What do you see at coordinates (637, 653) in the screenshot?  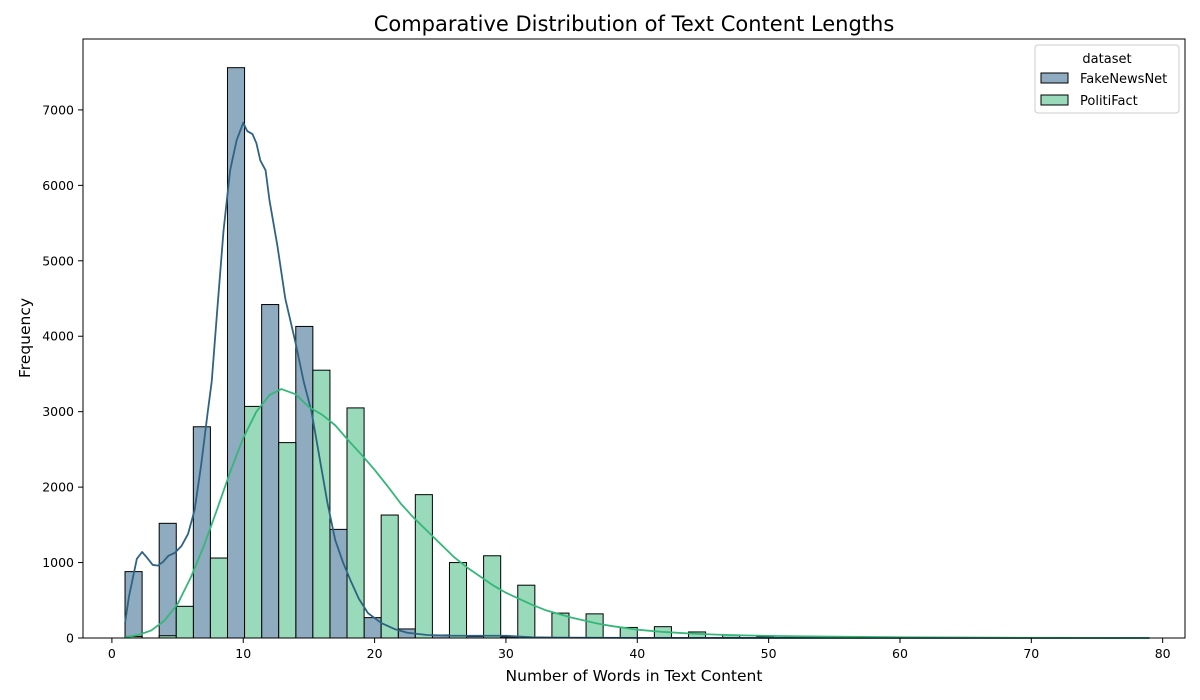 I see `x-tick-label-40: 40` at bounding box center [637, 653].